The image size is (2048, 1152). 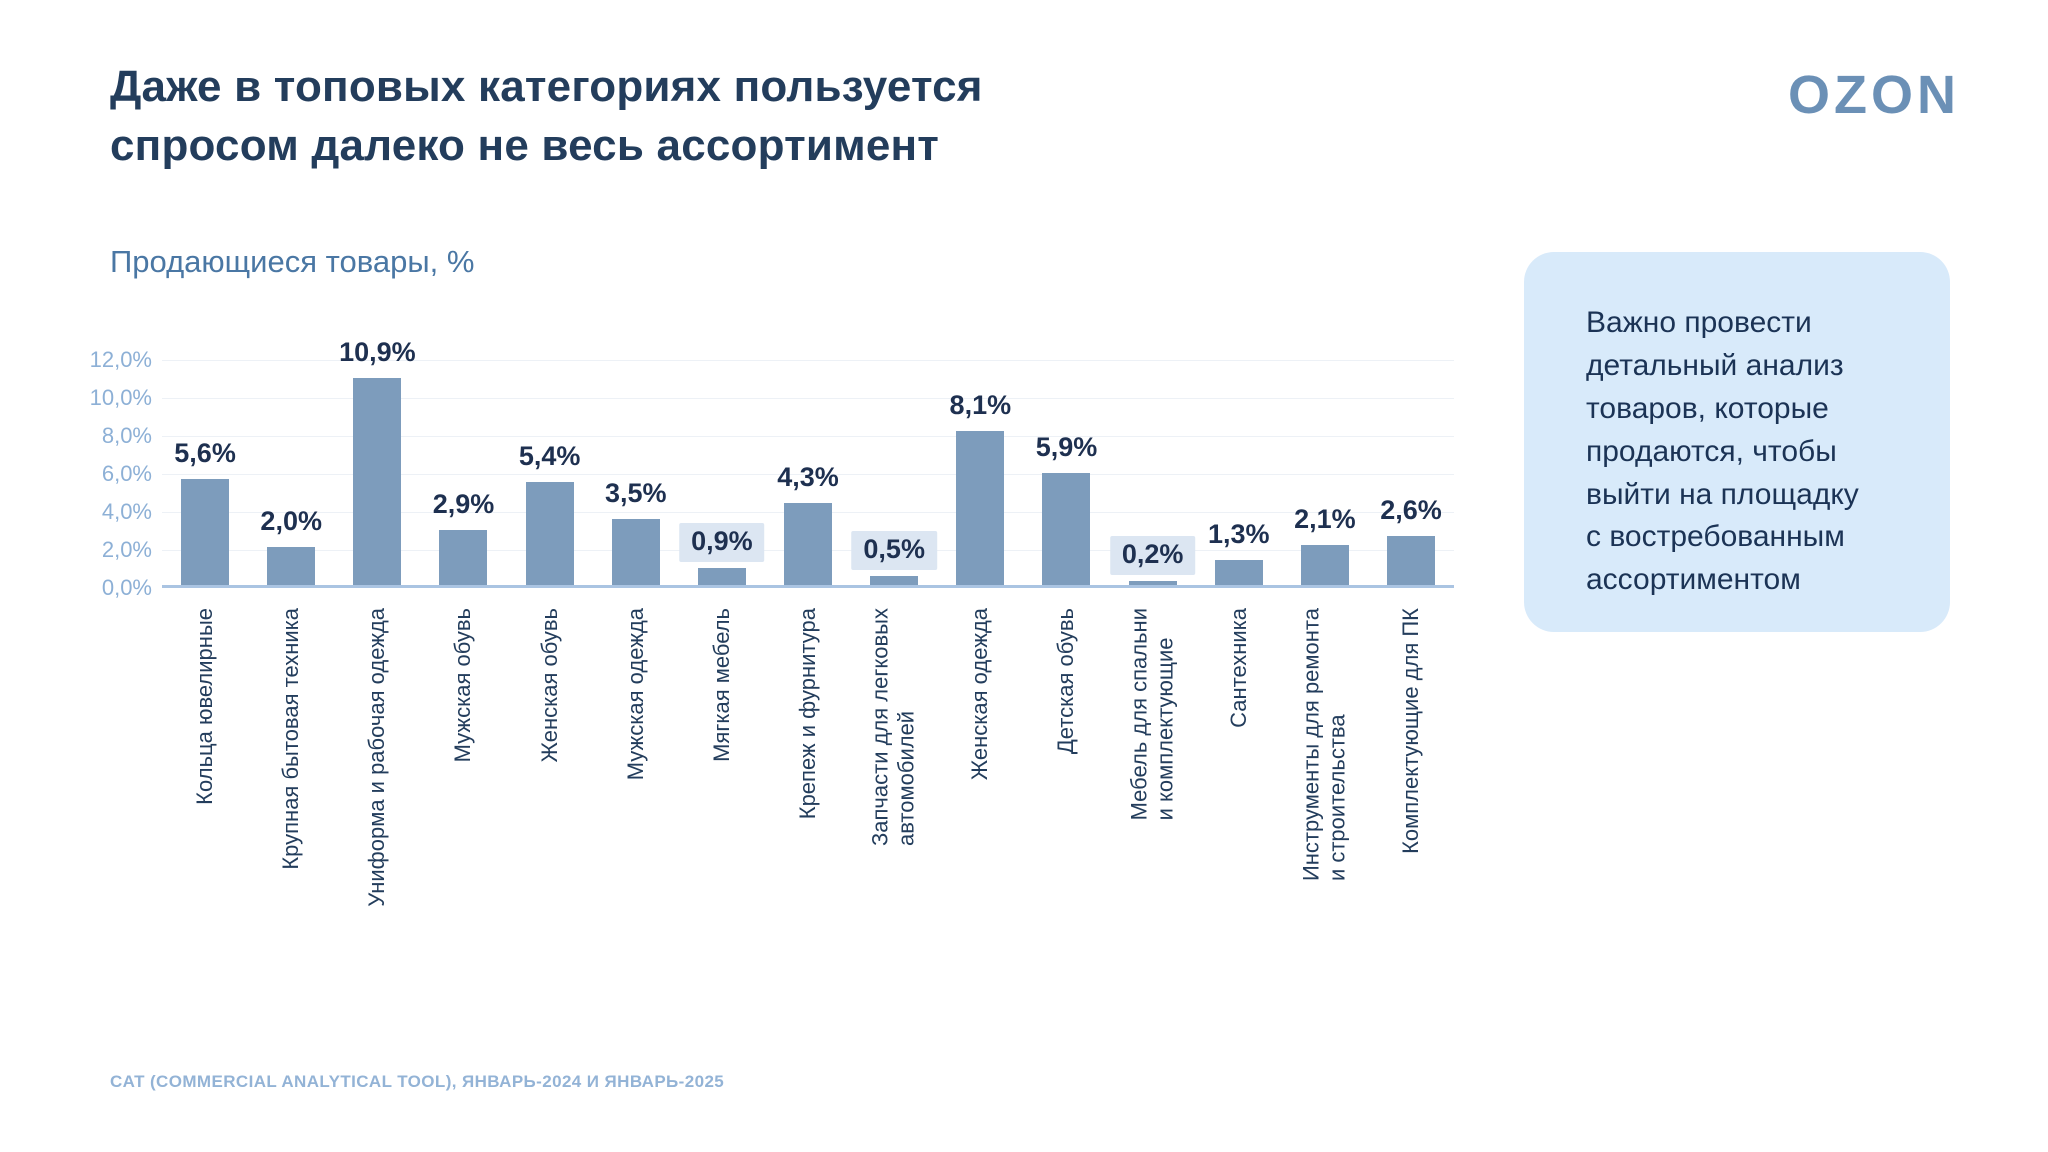 I want to click on y-tick-label: 12,0%, so click(x=120, y=359).